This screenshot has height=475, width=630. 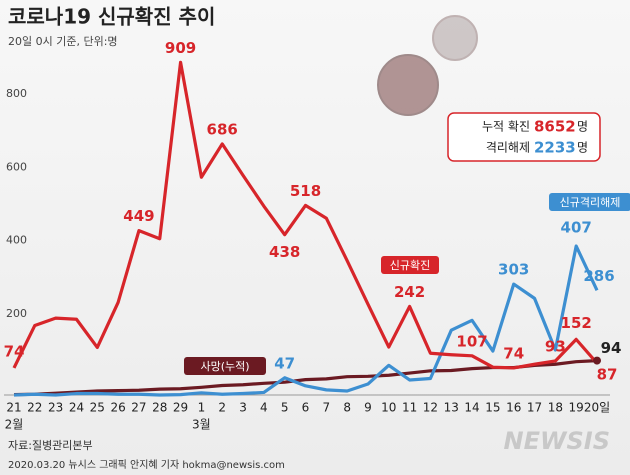 I want to click on data-label: 286, so click(x=598, y=276).